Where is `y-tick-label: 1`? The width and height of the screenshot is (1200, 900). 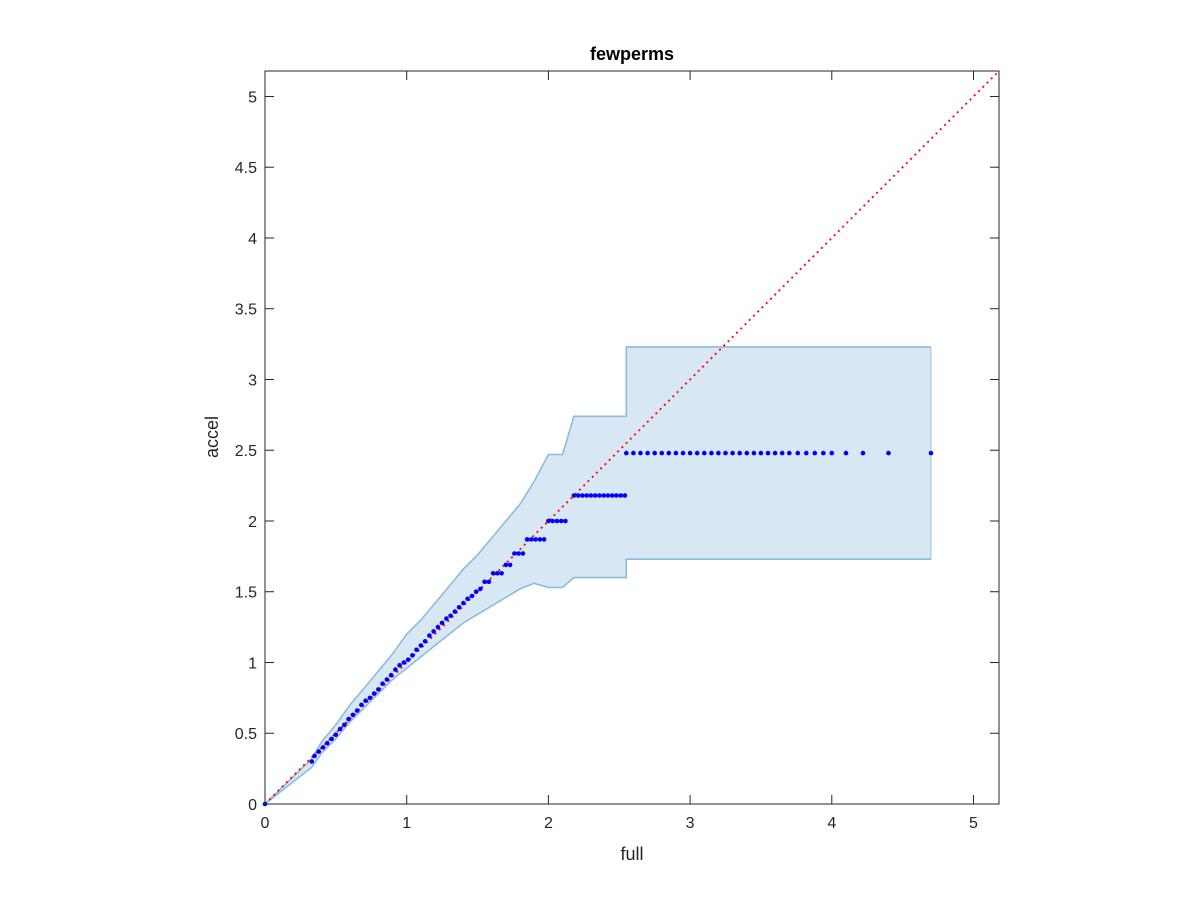 y-tick-label: 1 is located at coordinates (252, 663).